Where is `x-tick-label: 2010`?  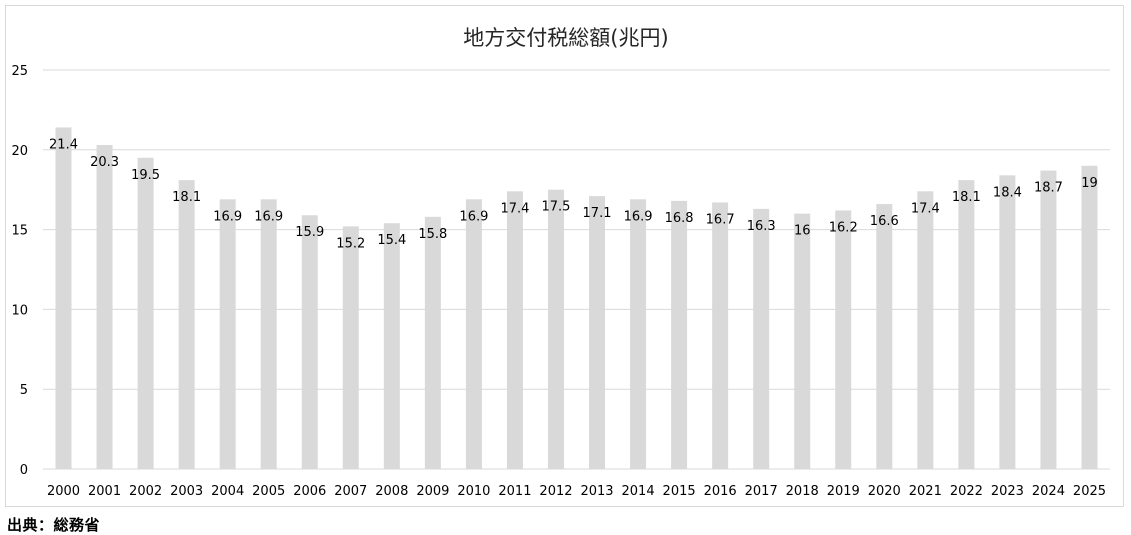 x-tick-label: 2010 is located at coordinates (473, 491).